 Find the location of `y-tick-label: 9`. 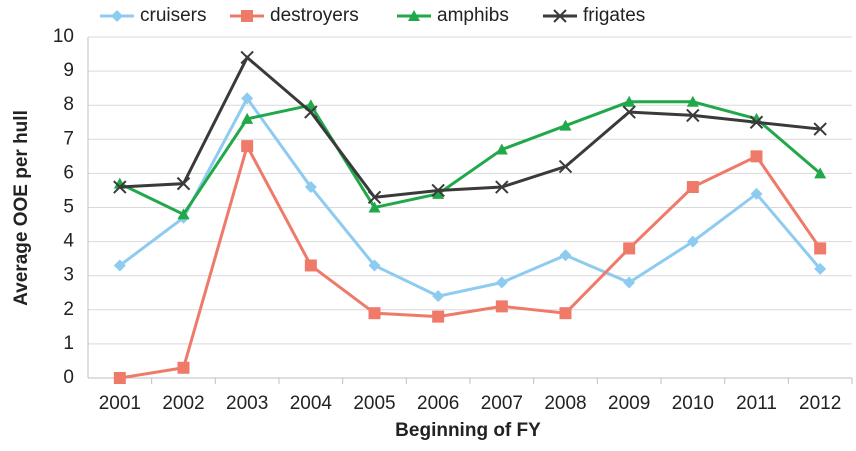

y-tick-label: 9 is located at coordinates (68, 70).